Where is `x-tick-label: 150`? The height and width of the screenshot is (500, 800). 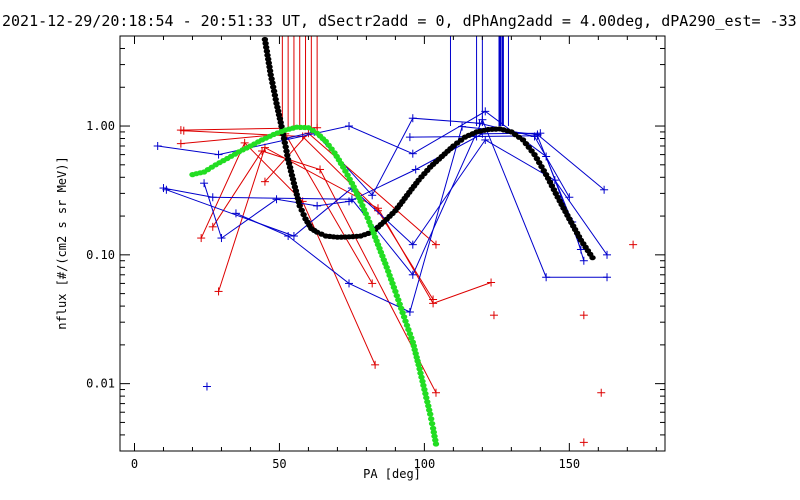 x-tick-label: 150 is located at coordinates (569, 464).